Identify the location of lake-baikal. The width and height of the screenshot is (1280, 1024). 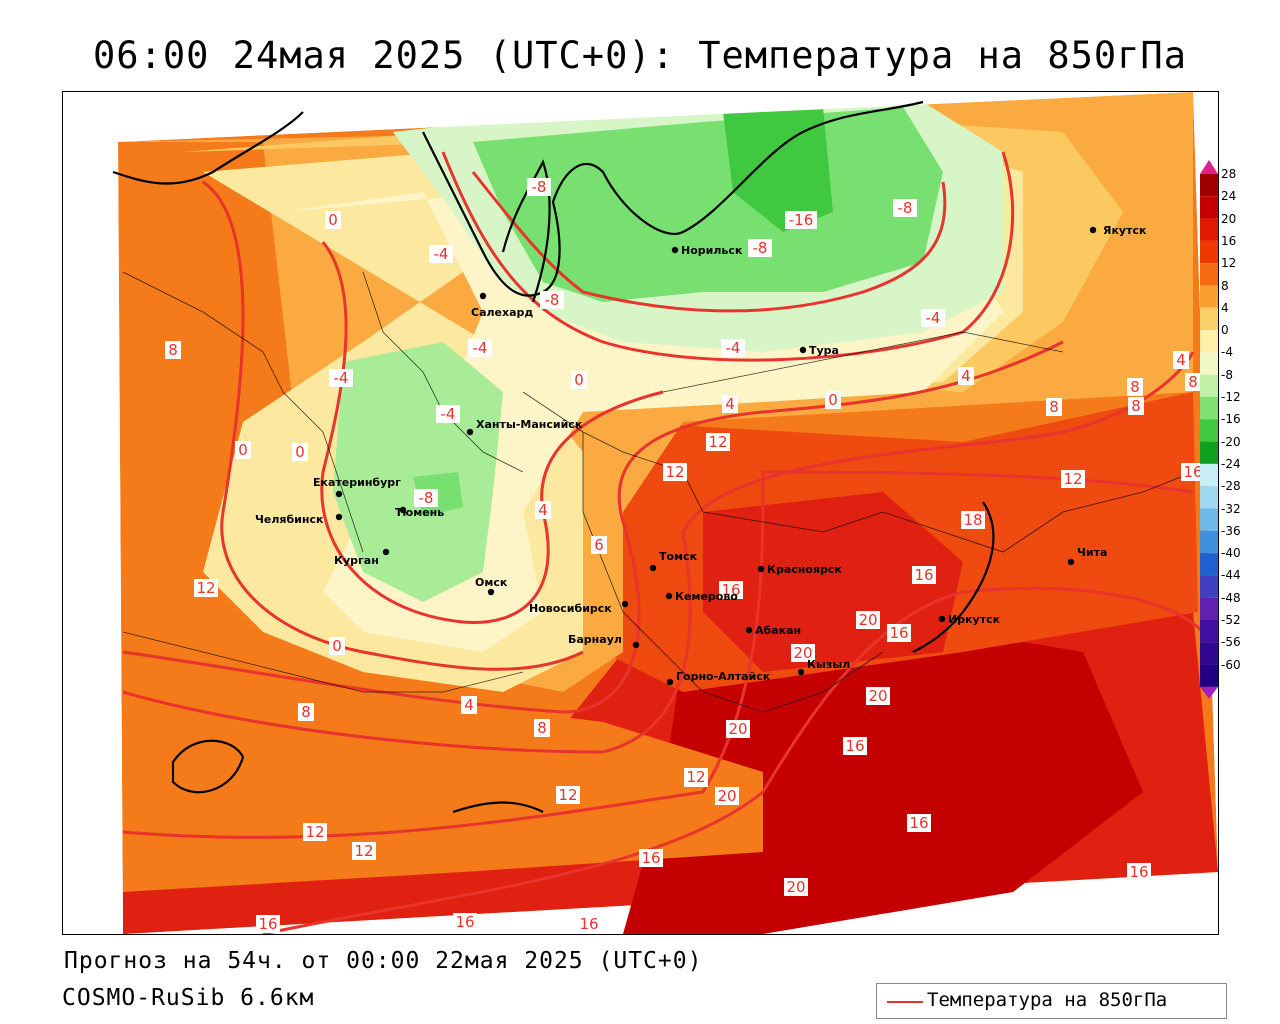
(953, 577).